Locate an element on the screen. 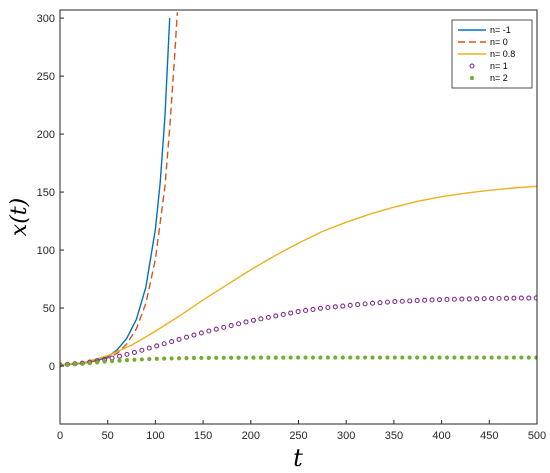 The height and width of the screenshot is (473, 550). y-axis: 0 50 100 150 200 250 300 is located at coordinates (50, 193).